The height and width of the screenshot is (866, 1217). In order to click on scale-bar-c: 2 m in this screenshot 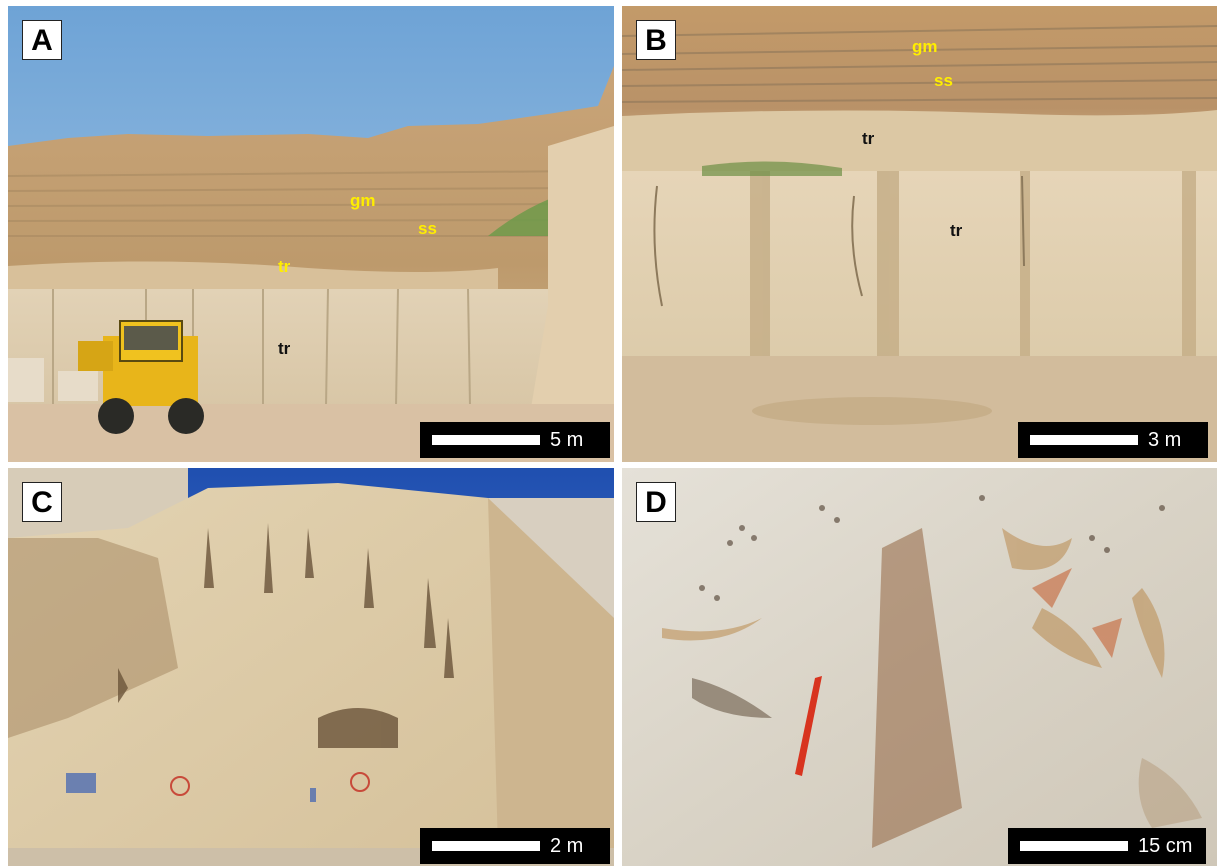, I will do `click(515, 846)`.